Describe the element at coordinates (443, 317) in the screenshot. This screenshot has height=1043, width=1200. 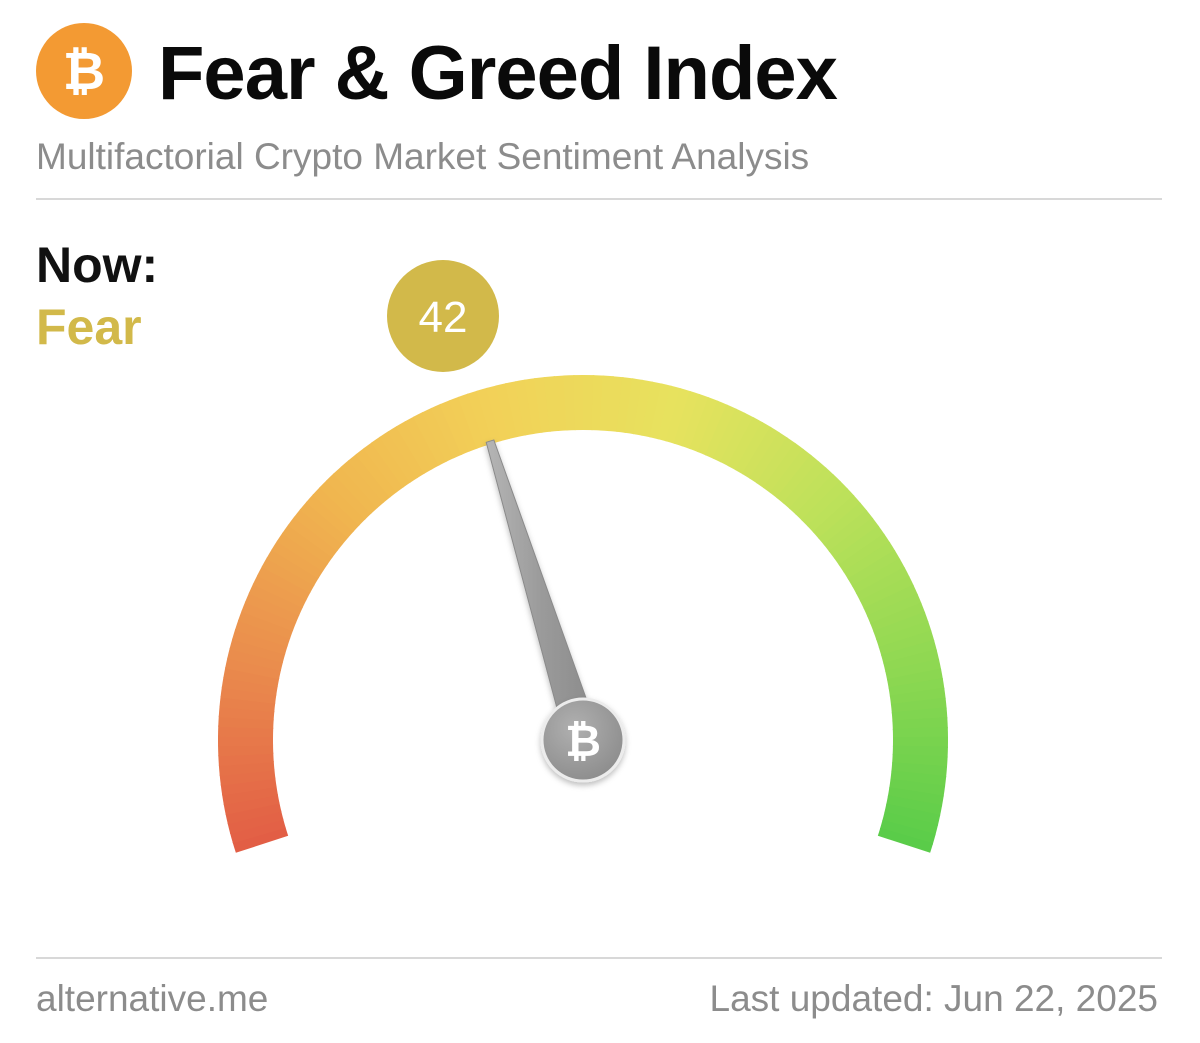
I see `index-value: 42` at that location.